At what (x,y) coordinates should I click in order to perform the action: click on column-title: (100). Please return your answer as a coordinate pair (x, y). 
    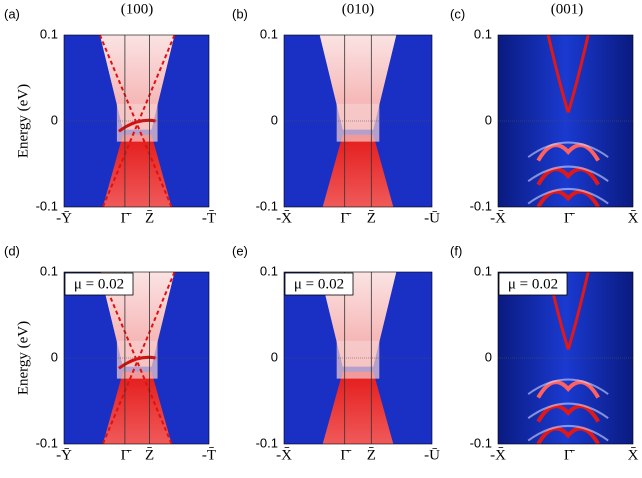
    Looking at the image, I should click on (137, 9).